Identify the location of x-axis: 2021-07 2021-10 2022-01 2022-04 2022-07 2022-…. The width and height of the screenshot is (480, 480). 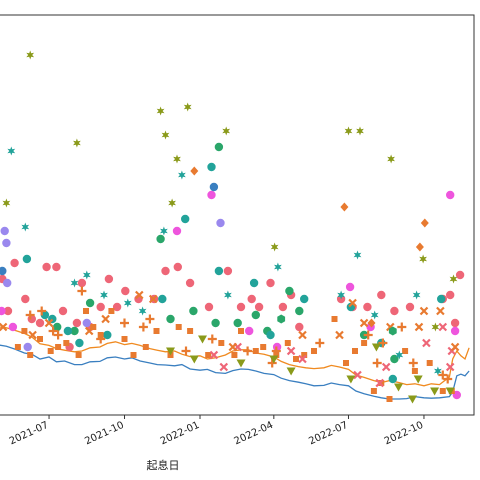
(216, 431).